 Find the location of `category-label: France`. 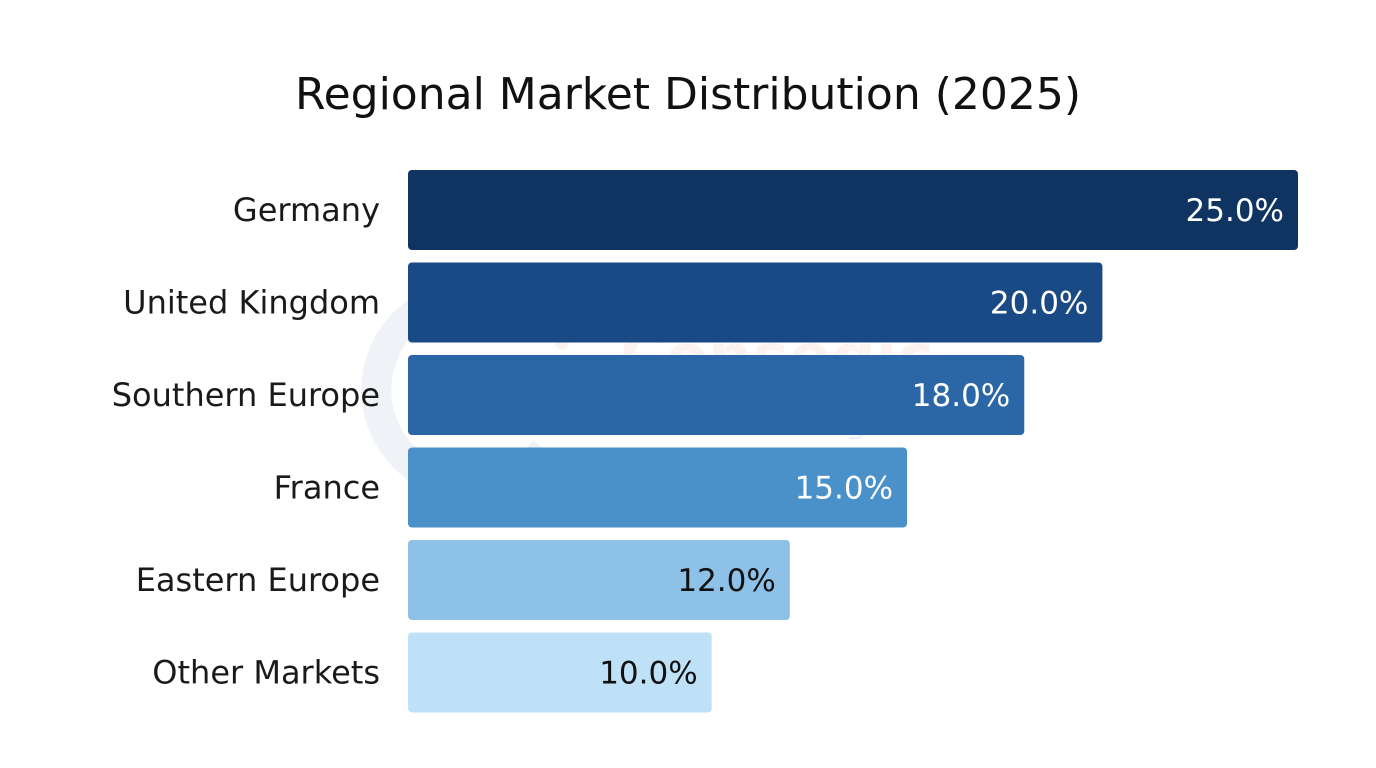

category-label: France is located at coordinates (327, 488).